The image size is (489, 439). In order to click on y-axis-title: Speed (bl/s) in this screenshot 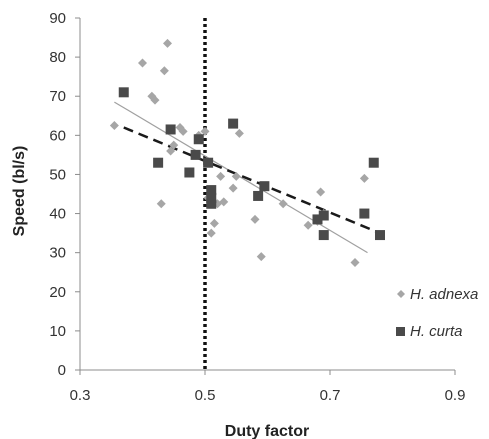, I will do `click(19, 191)`.